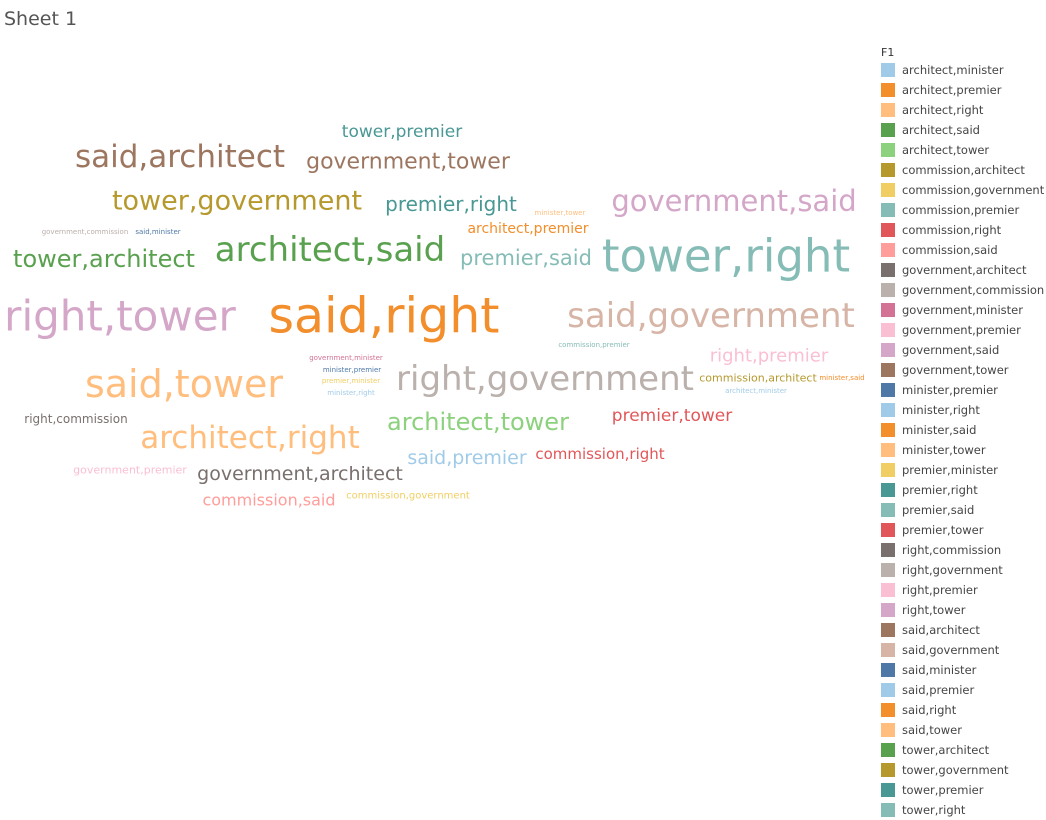  What do you see at coordinates (973, 190) in the screenshot?
I see `legend-label: commission,government` at bounding box center [973, 190].